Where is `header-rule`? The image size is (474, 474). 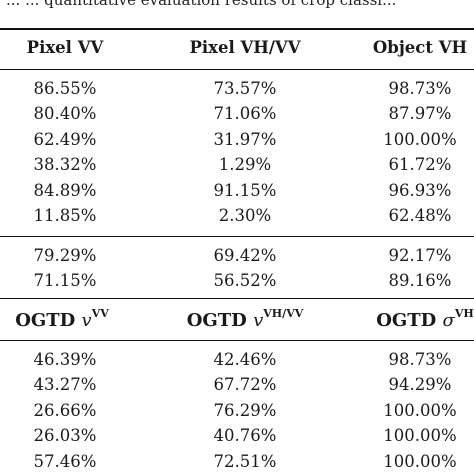 header-rule is located at coordinates (237, 69).